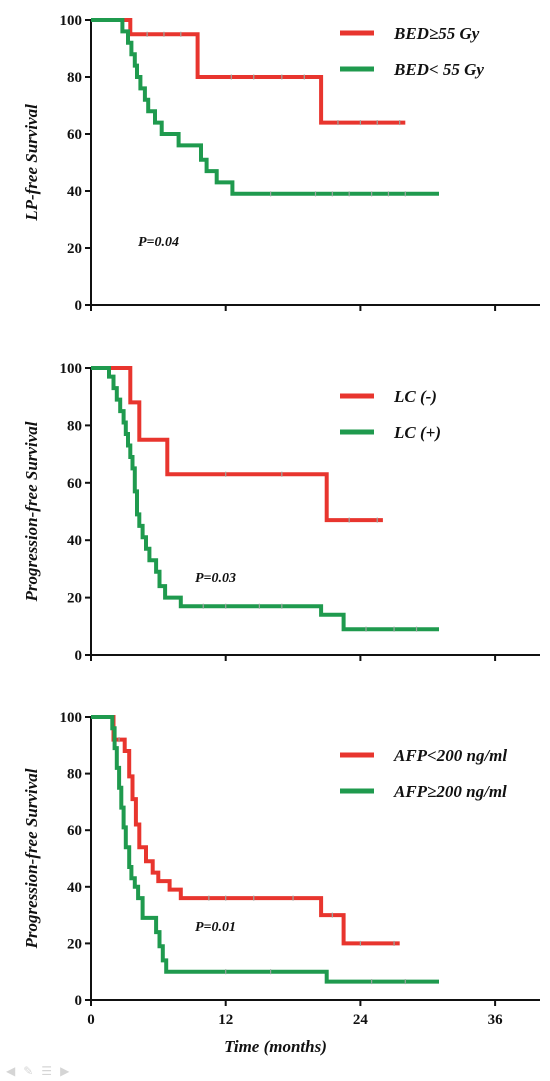 Image resolution: width=550 pixels, height=1081 pixels. Describe the element at coordinates (158, 242) in the screenshot. I see `p-value-label: P=0.04` at that location.